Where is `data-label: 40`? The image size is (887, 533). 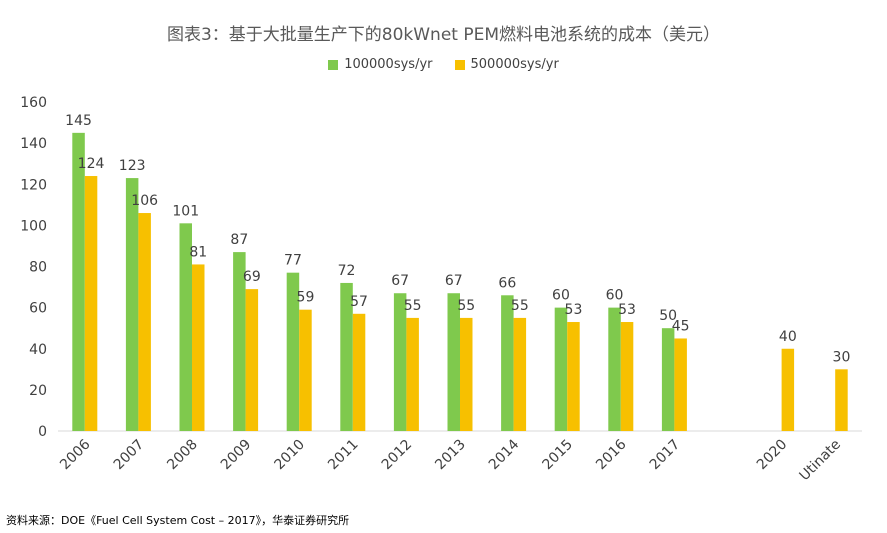
data-label: 40 is located at coordinates (788, 337).